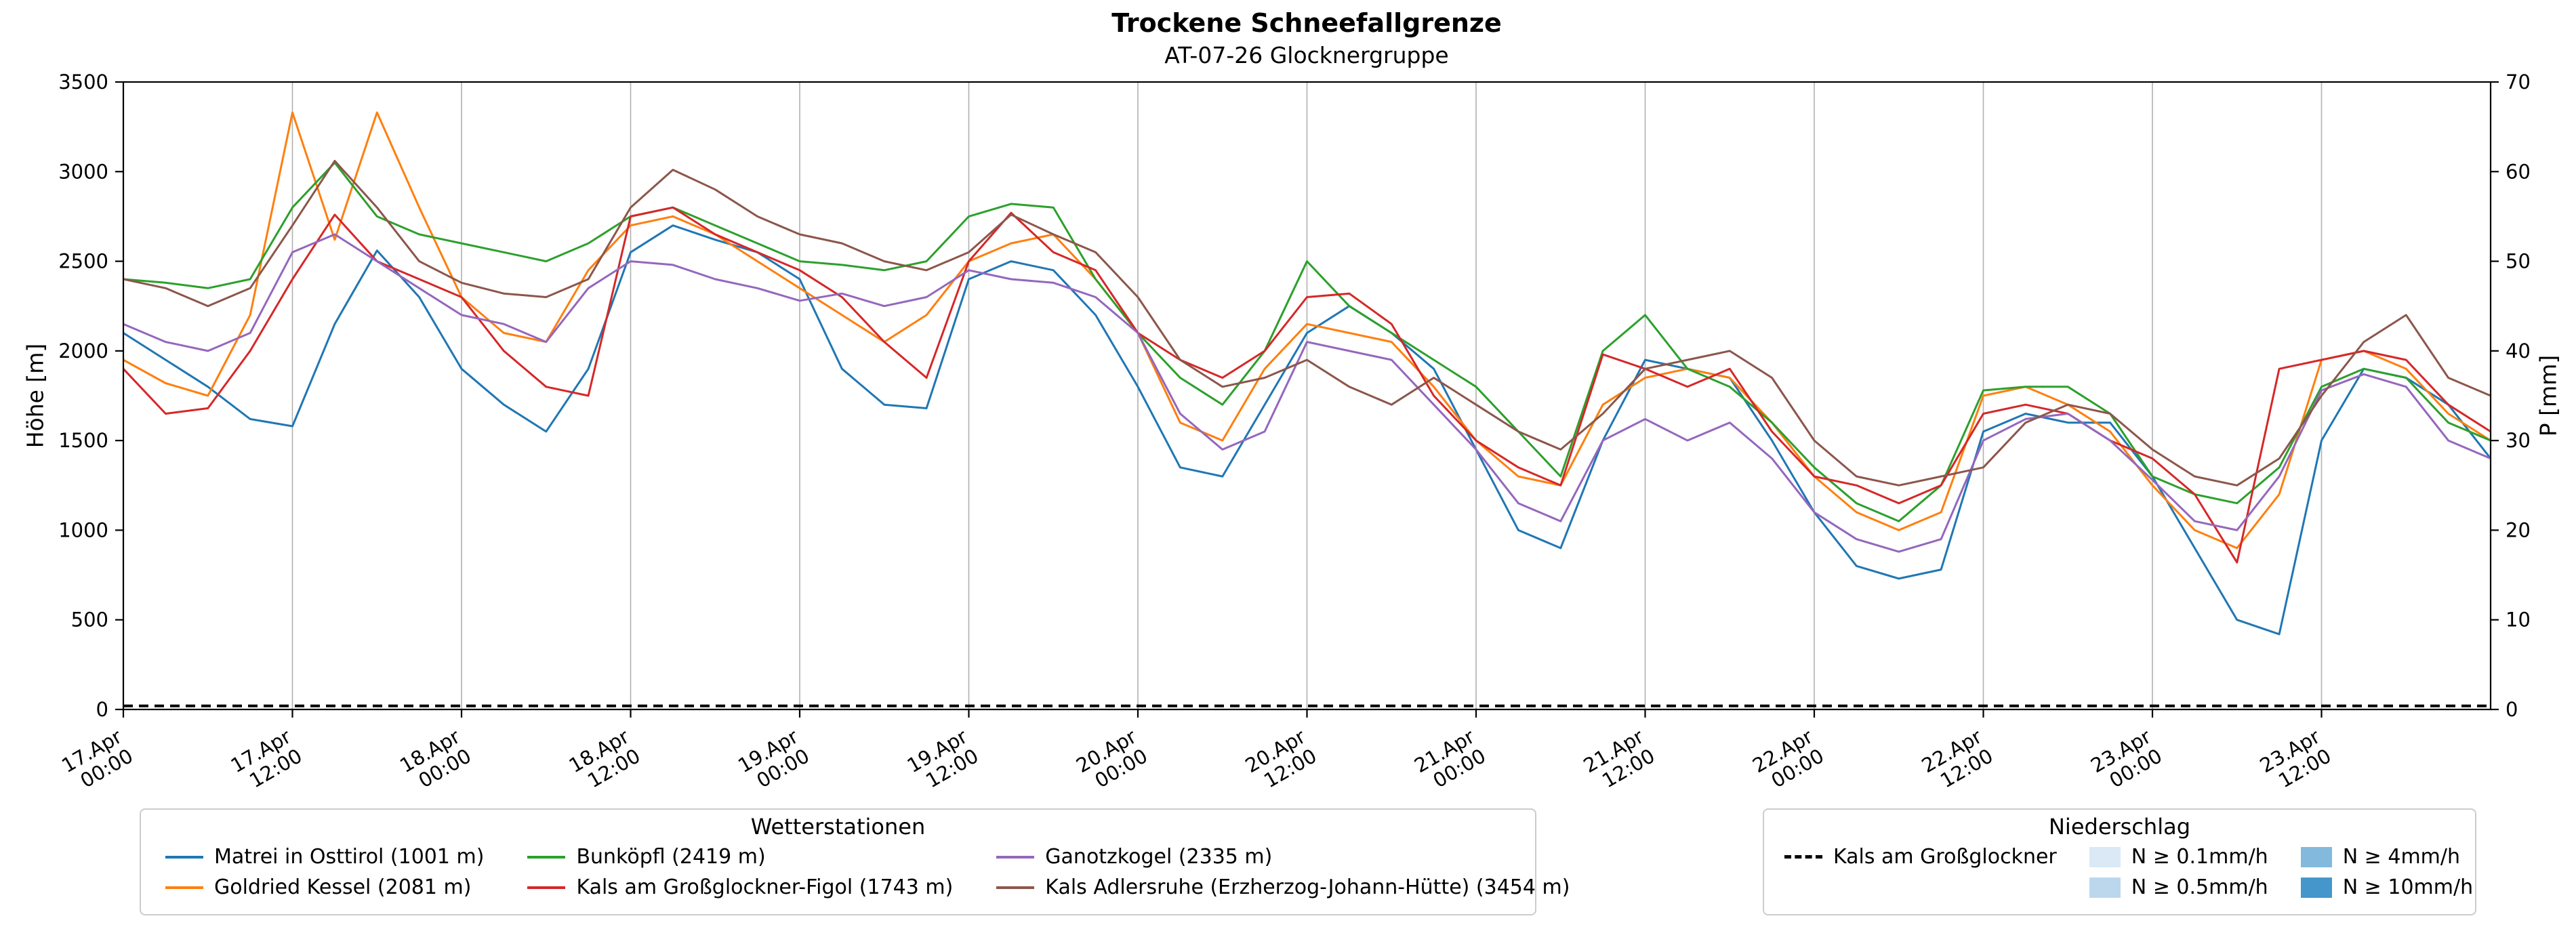 Image resolution: width=2576 pixels, height=929 pixels. Describe the element at coordinates (2518, 620) in the screenshot. I see `ytick-right-label: 10` at that location.